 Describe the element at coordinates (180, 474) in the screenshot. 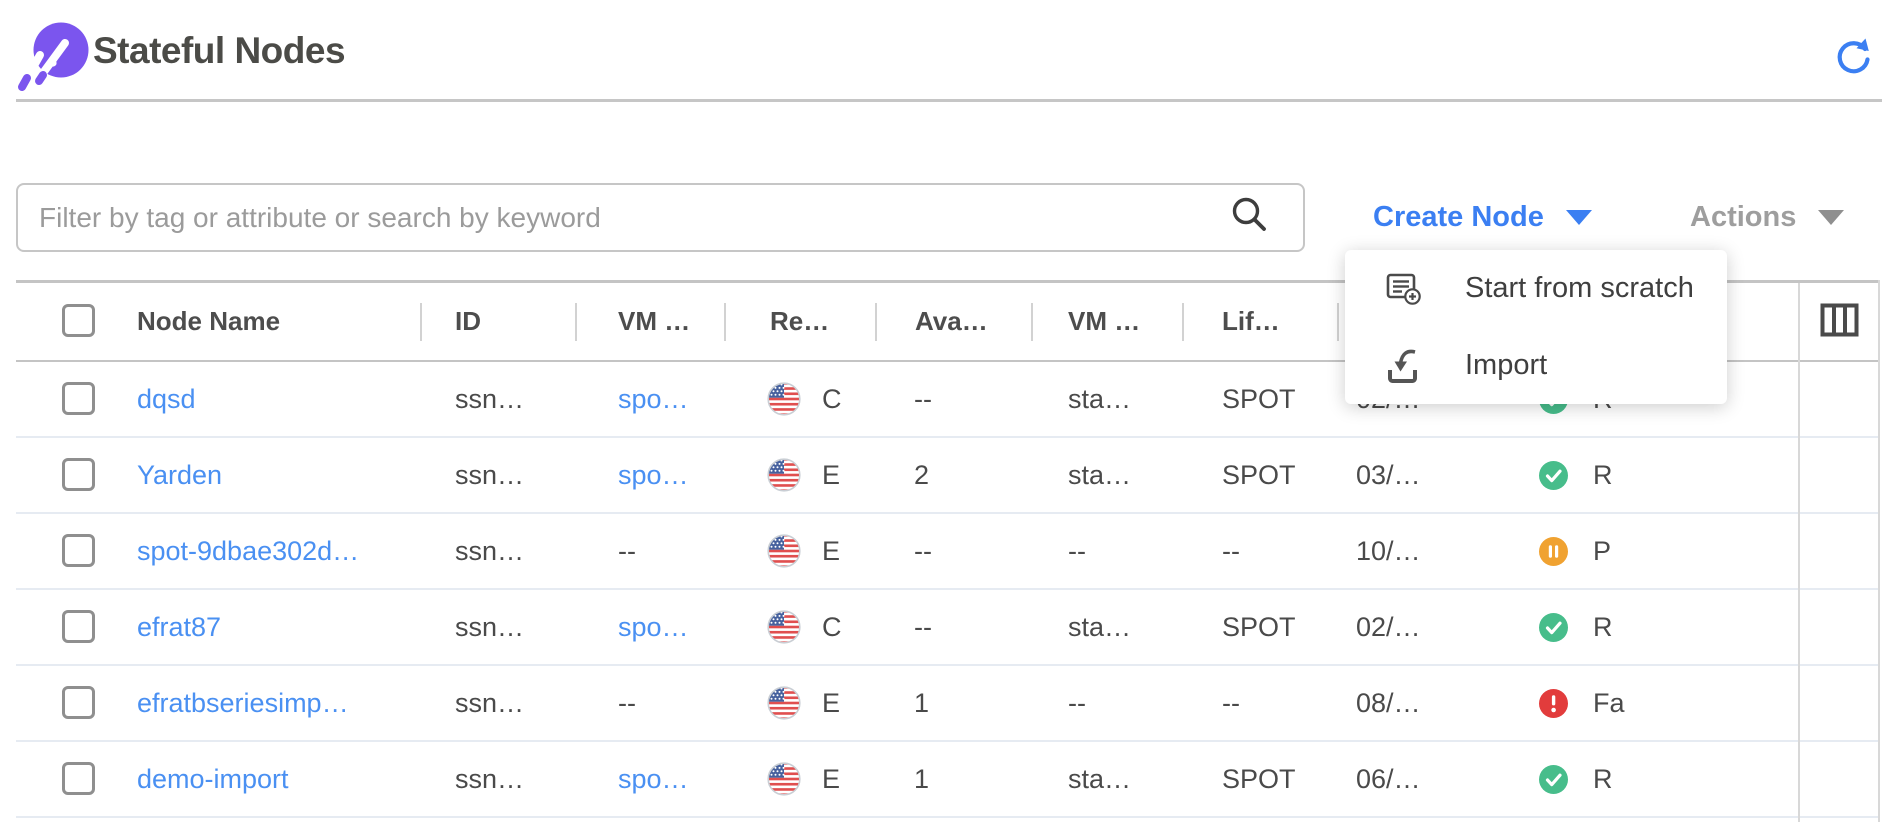

I see `node-name-link: Yarden` at that location.